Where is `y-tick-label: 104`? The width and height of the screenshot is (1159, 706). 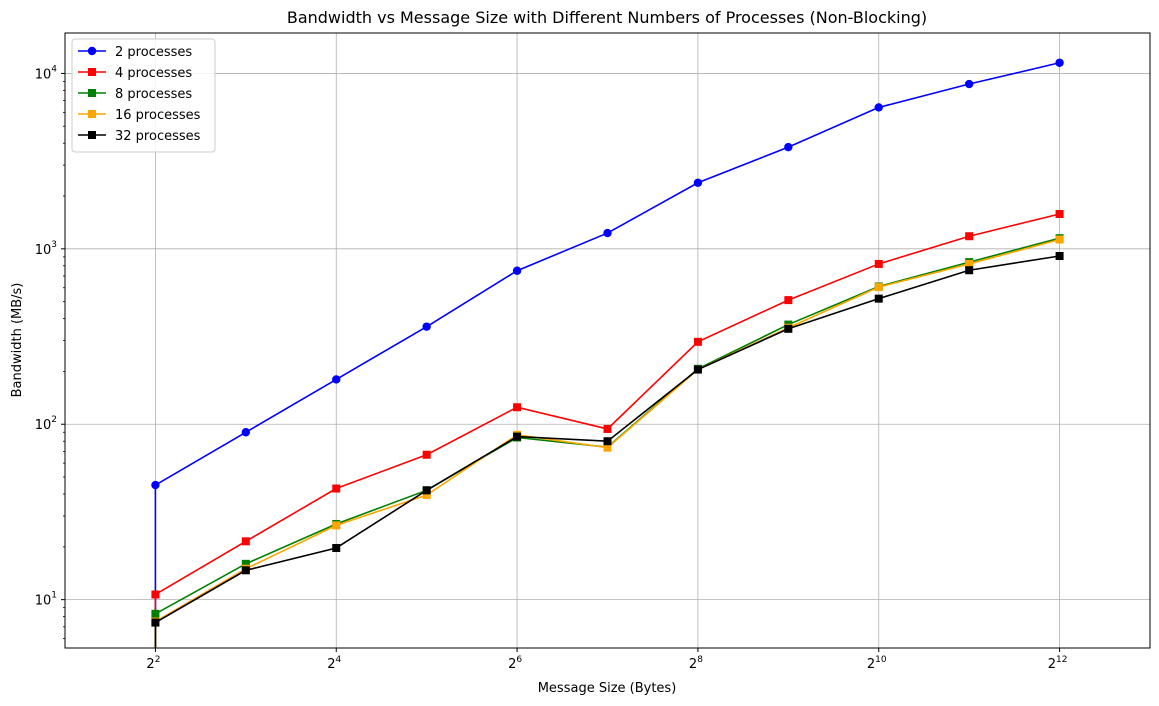 y-tick-label: 104 is located at coordinates (46, 73).